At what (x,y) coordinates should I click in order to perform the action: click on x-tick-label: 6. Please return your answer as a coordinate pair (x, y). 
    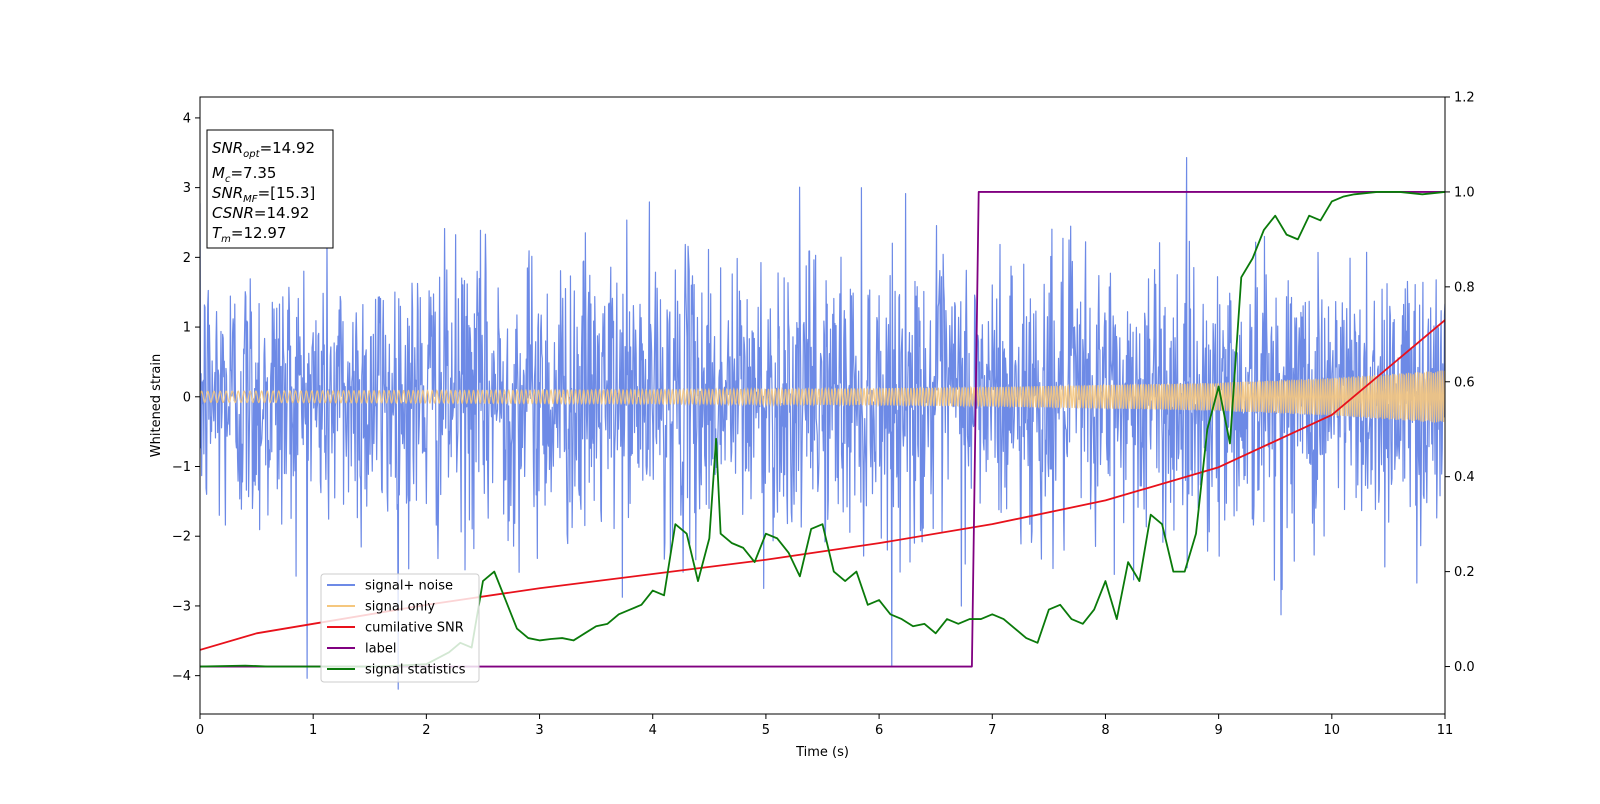
    Looking at the image, I should click on (879, 730).